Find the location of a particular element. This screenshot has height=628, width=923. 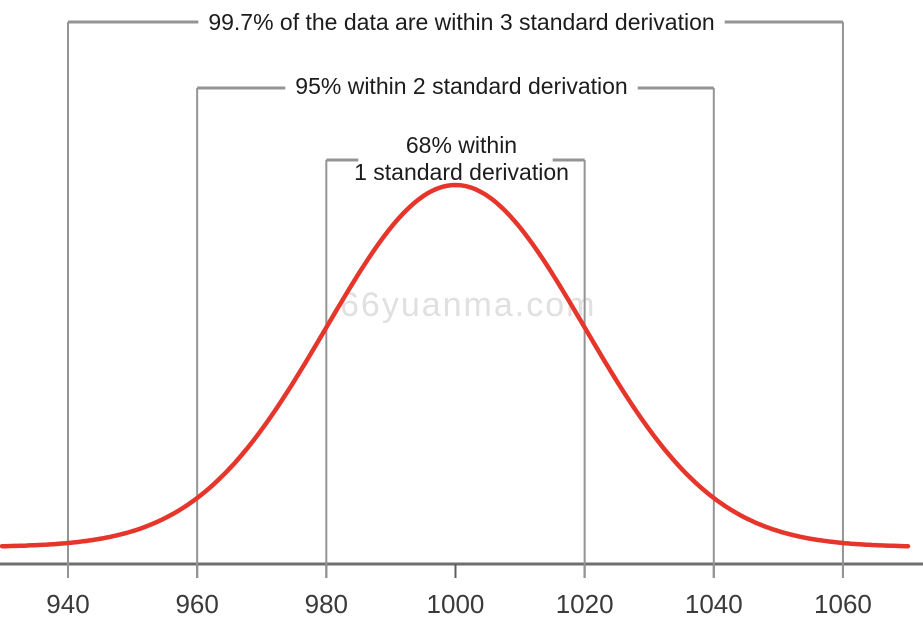

x-axis-label-1040: 1040 is located at coordinates (713, 604).